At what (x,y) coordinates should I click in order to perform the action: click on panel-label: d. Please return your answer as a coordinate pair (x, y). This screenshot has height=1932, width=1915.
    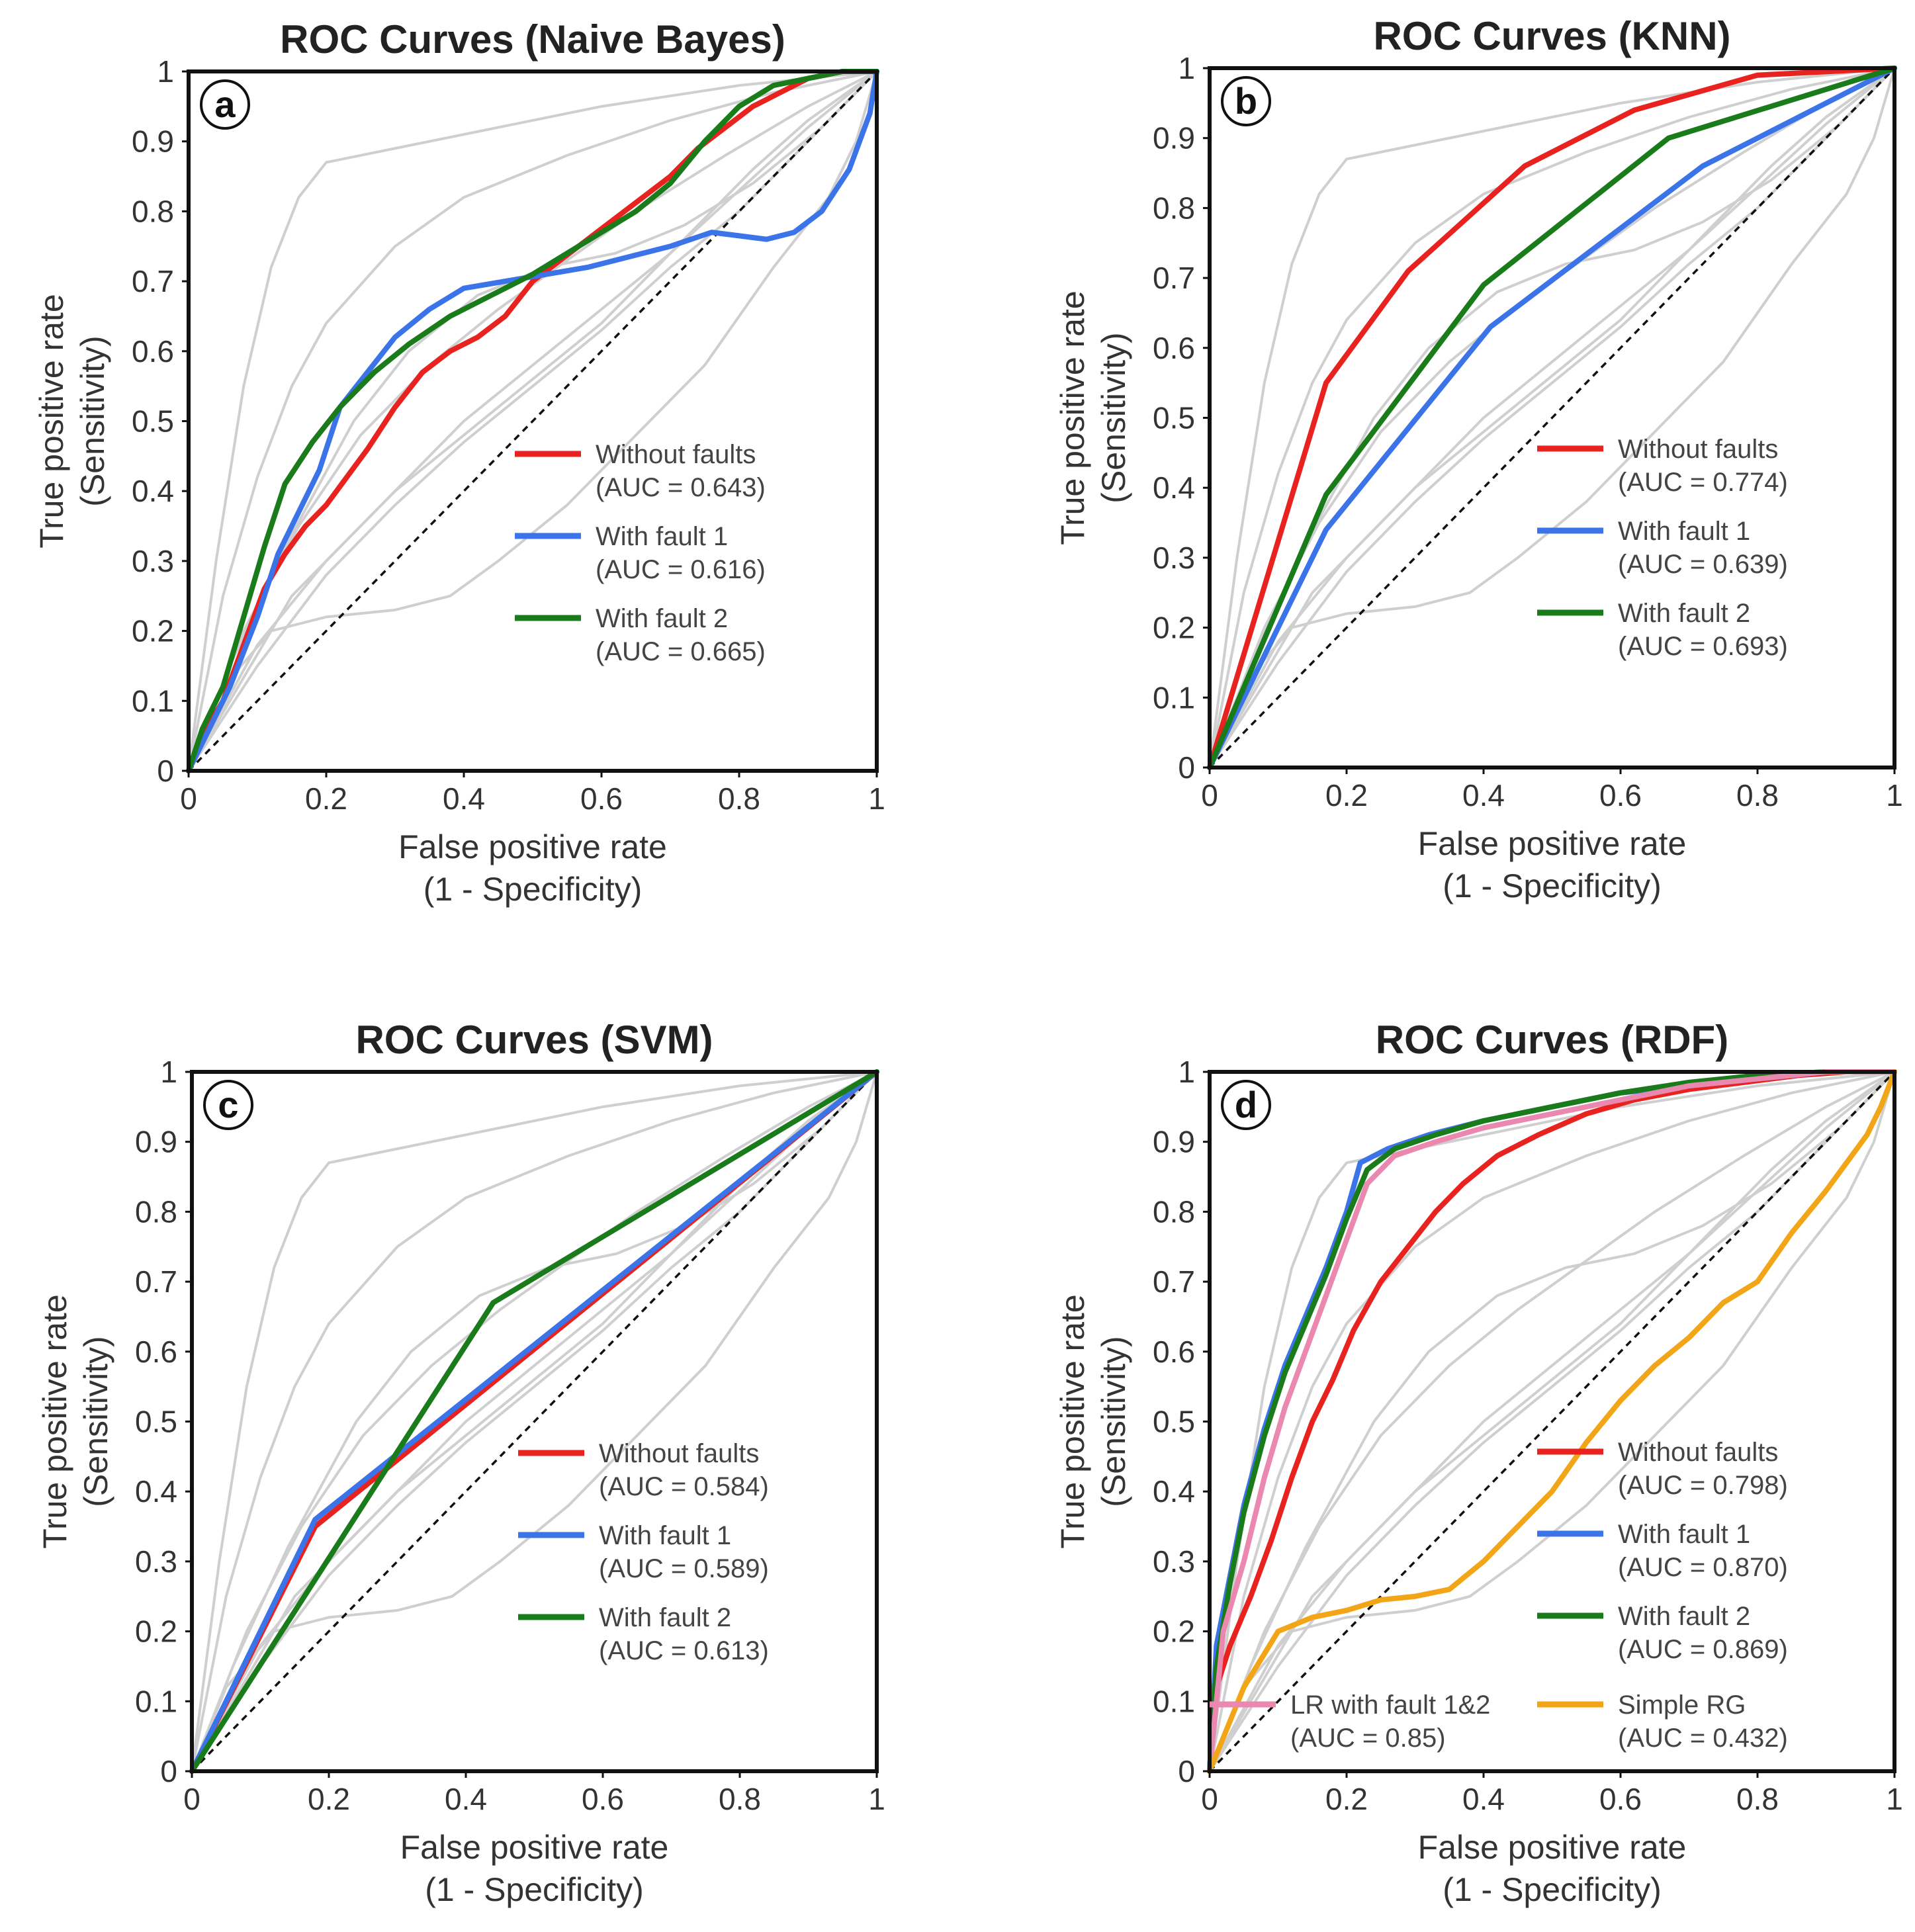
    Looking at the image, I should click on (1246, 1104).